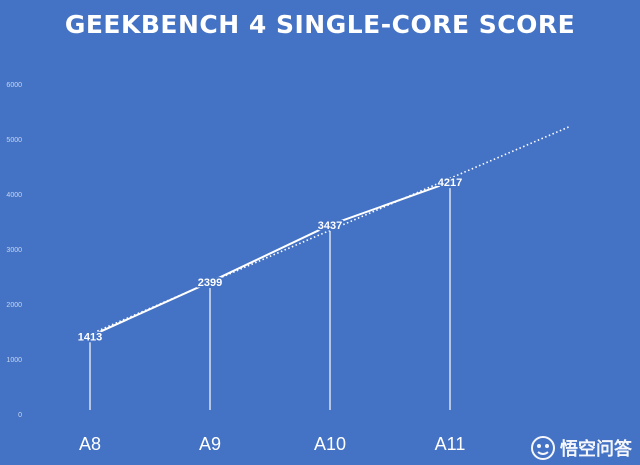  What do you see at coordinates (320, 24) in the screenshot?
I see `chart-title: GEEKBENCH 4 SINGLE-CORE SCORE` at bounding box center [320, 24].